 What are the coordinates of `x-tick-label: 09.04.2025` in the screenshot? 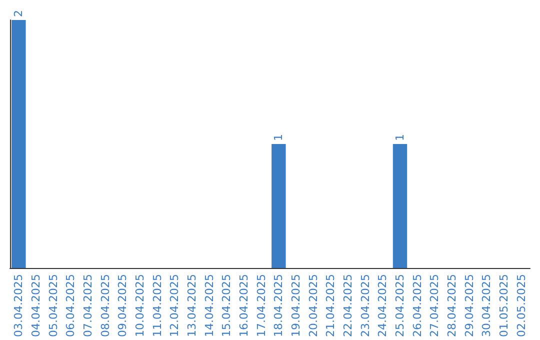 It's located at (123, 306).